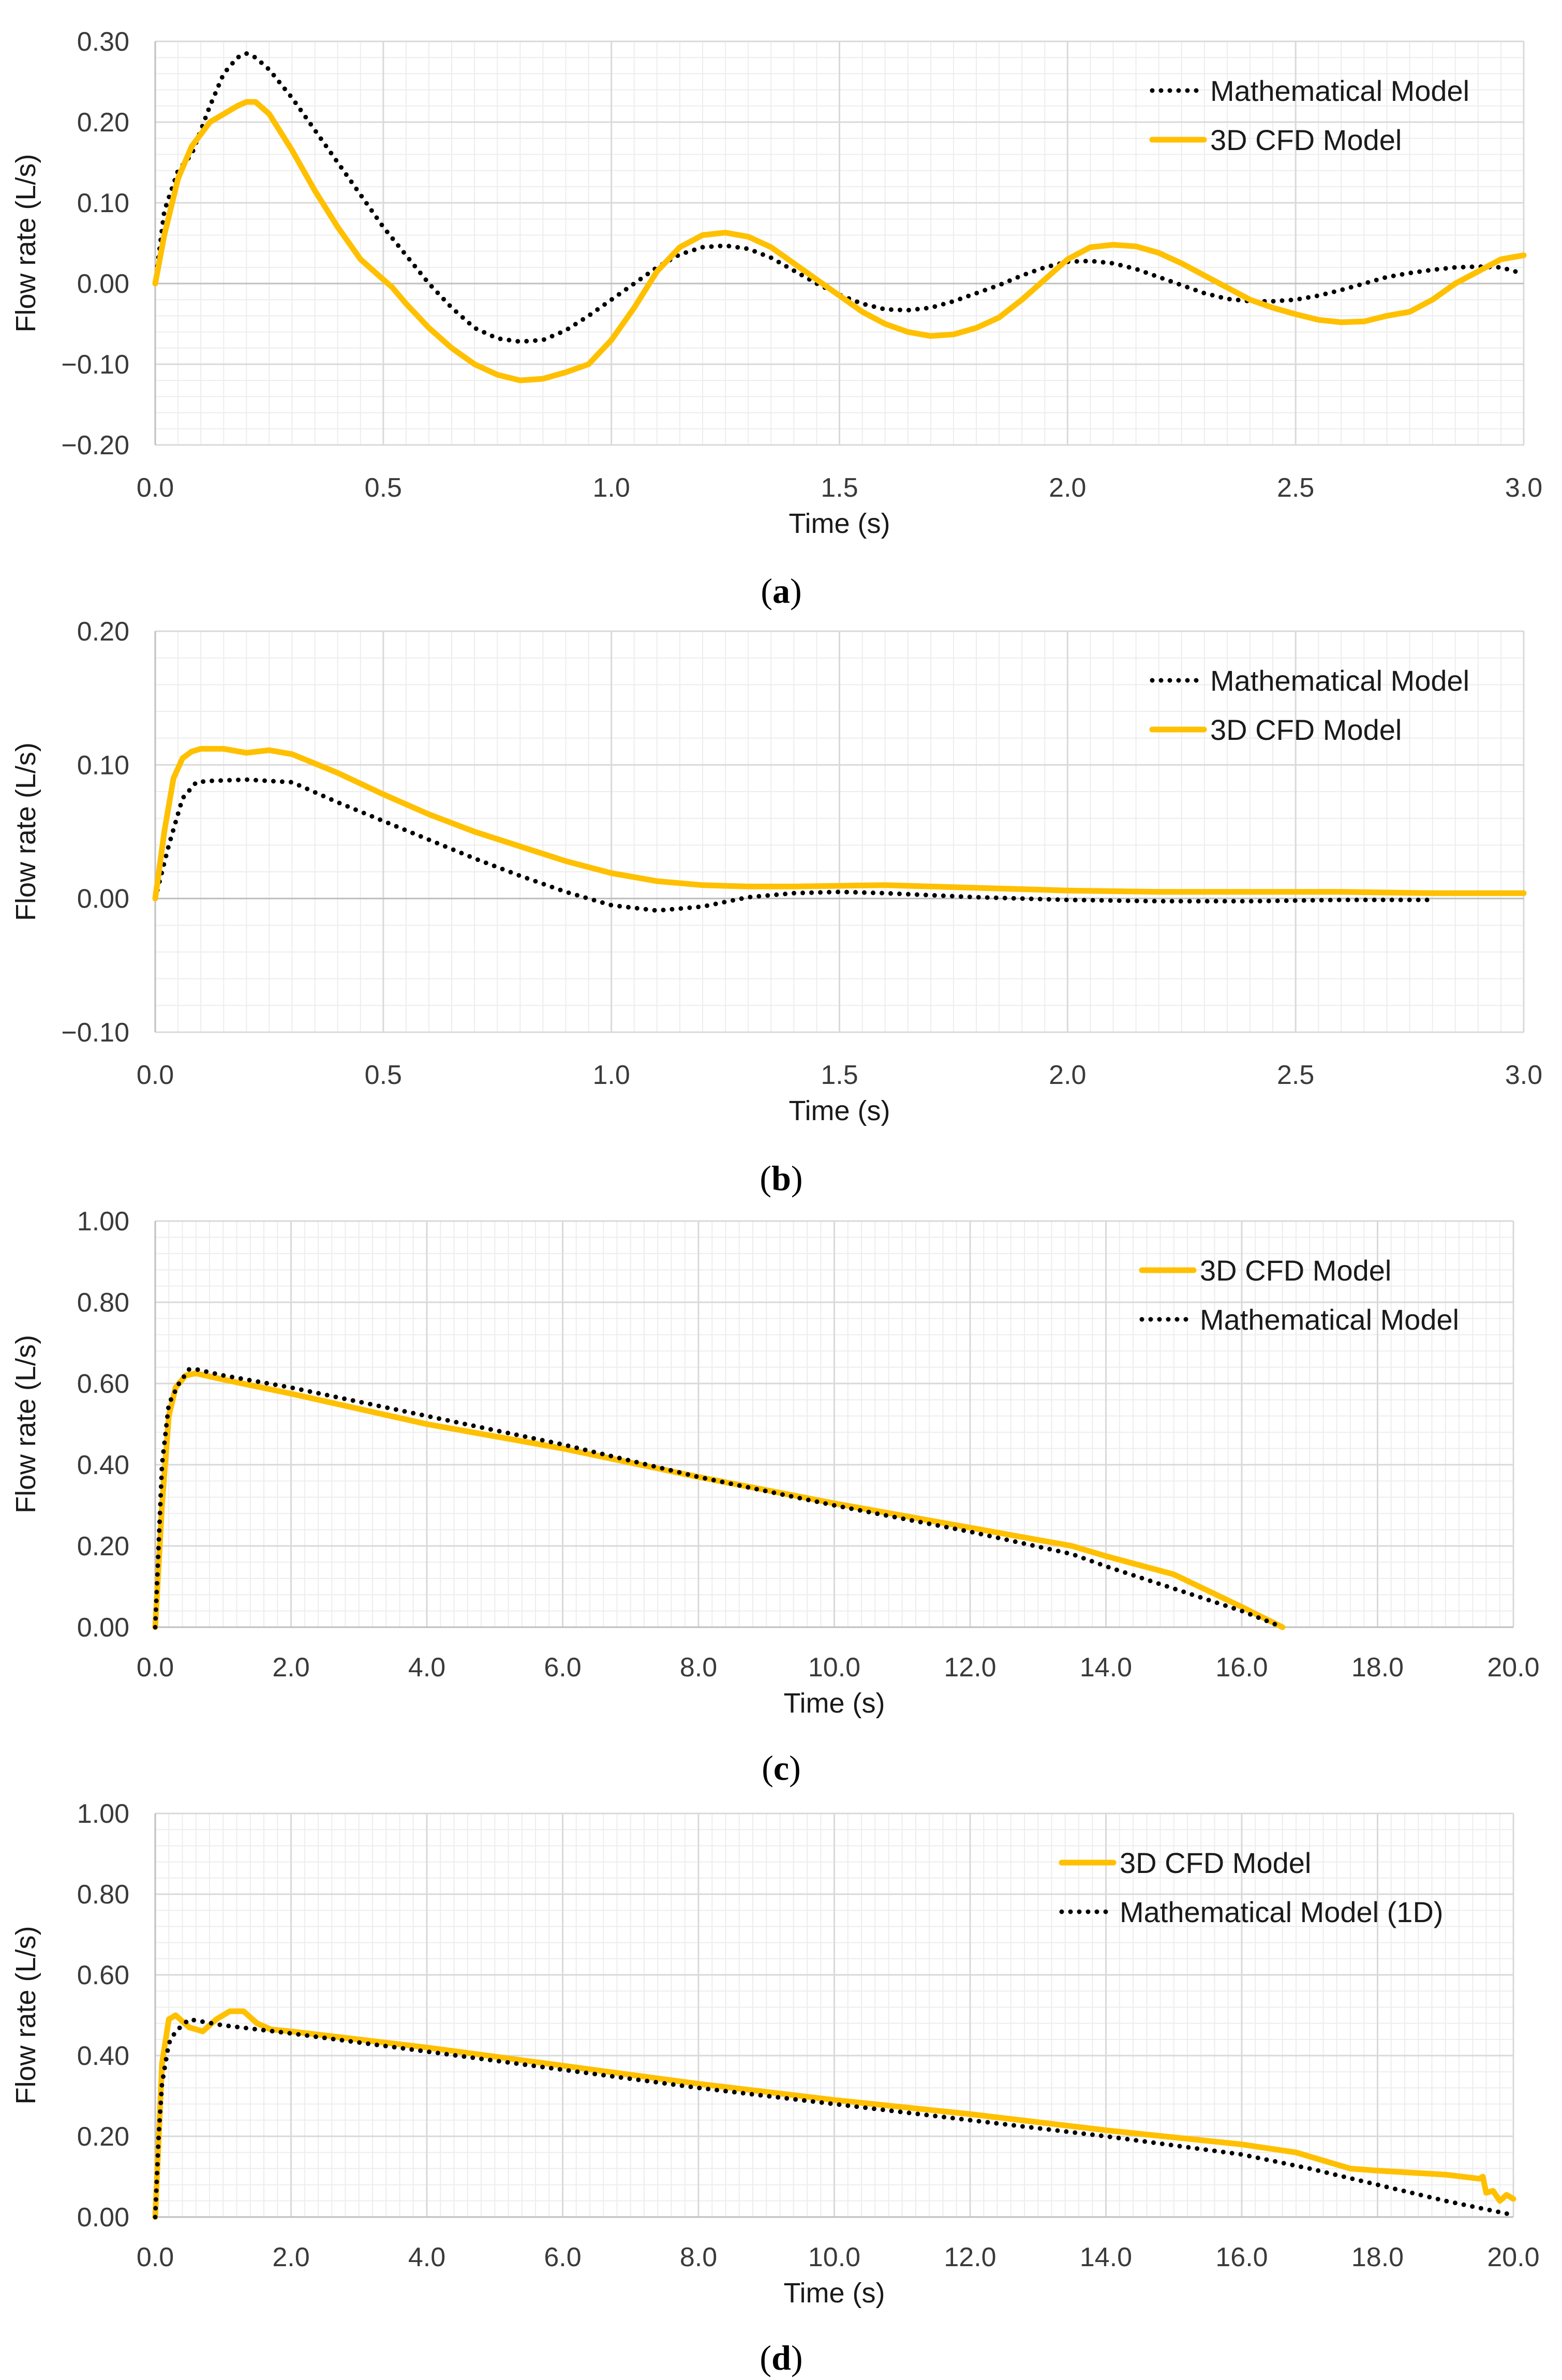 The width and height of the screenshot is (1562, 2380). Describe the element at coordinates (782, 1768) in the screenshot. I see `panel-caption: (c)` at that location.